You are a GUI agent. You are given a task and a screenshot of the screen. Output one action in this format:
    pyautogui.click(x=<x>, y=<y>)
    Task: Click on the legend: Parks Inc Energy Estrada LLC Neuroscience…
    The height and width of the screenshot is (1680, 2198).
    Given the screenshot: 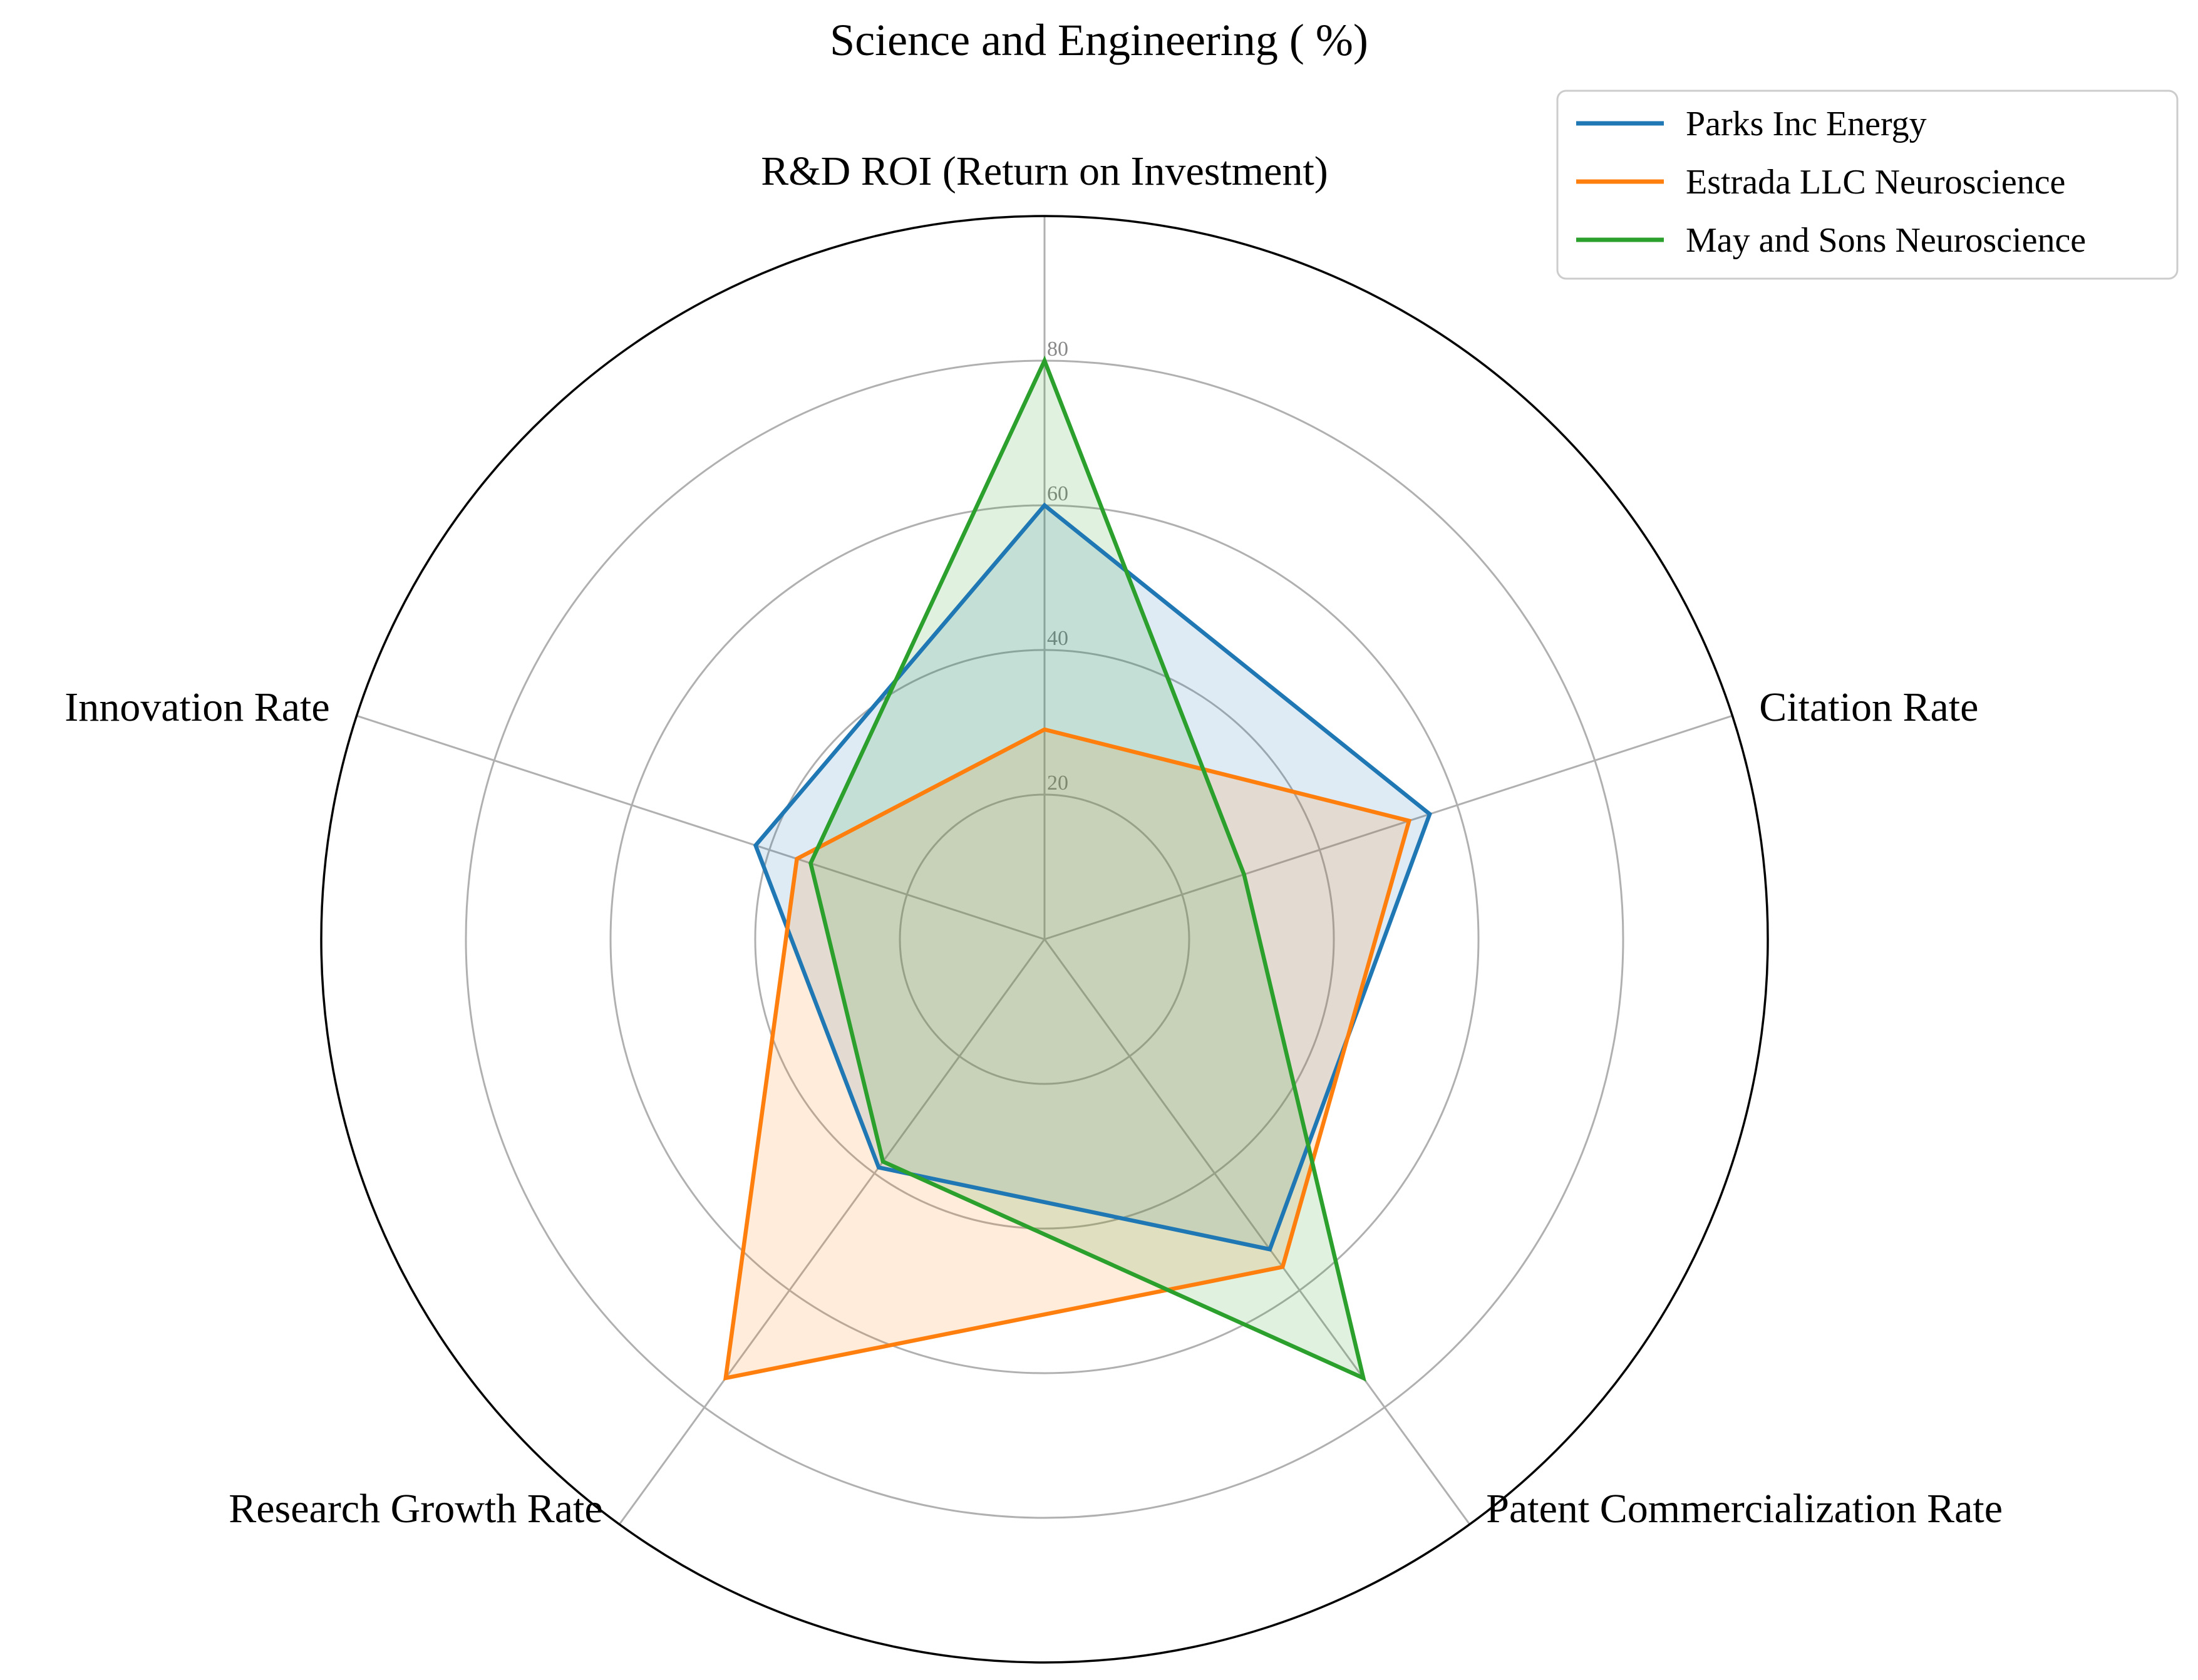 What is the action you would take?
    pyautogui.click(x=1868, y=185)
    